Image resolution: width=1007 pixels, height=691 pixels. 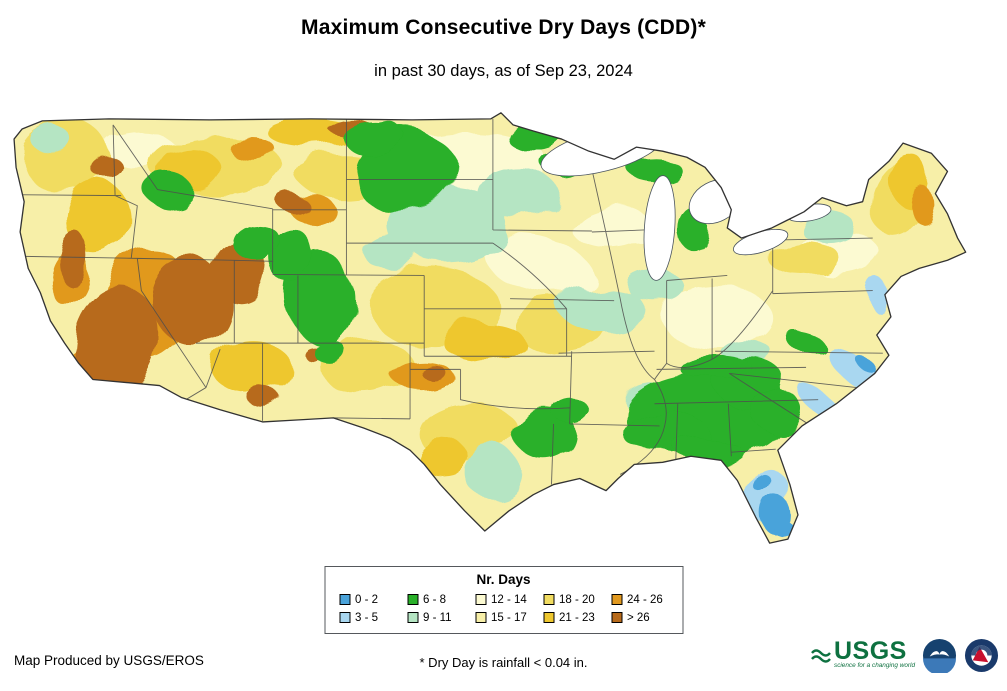 I want to click on usgs-logo-tagline: science for a changing world, so click(x=874, y=666).